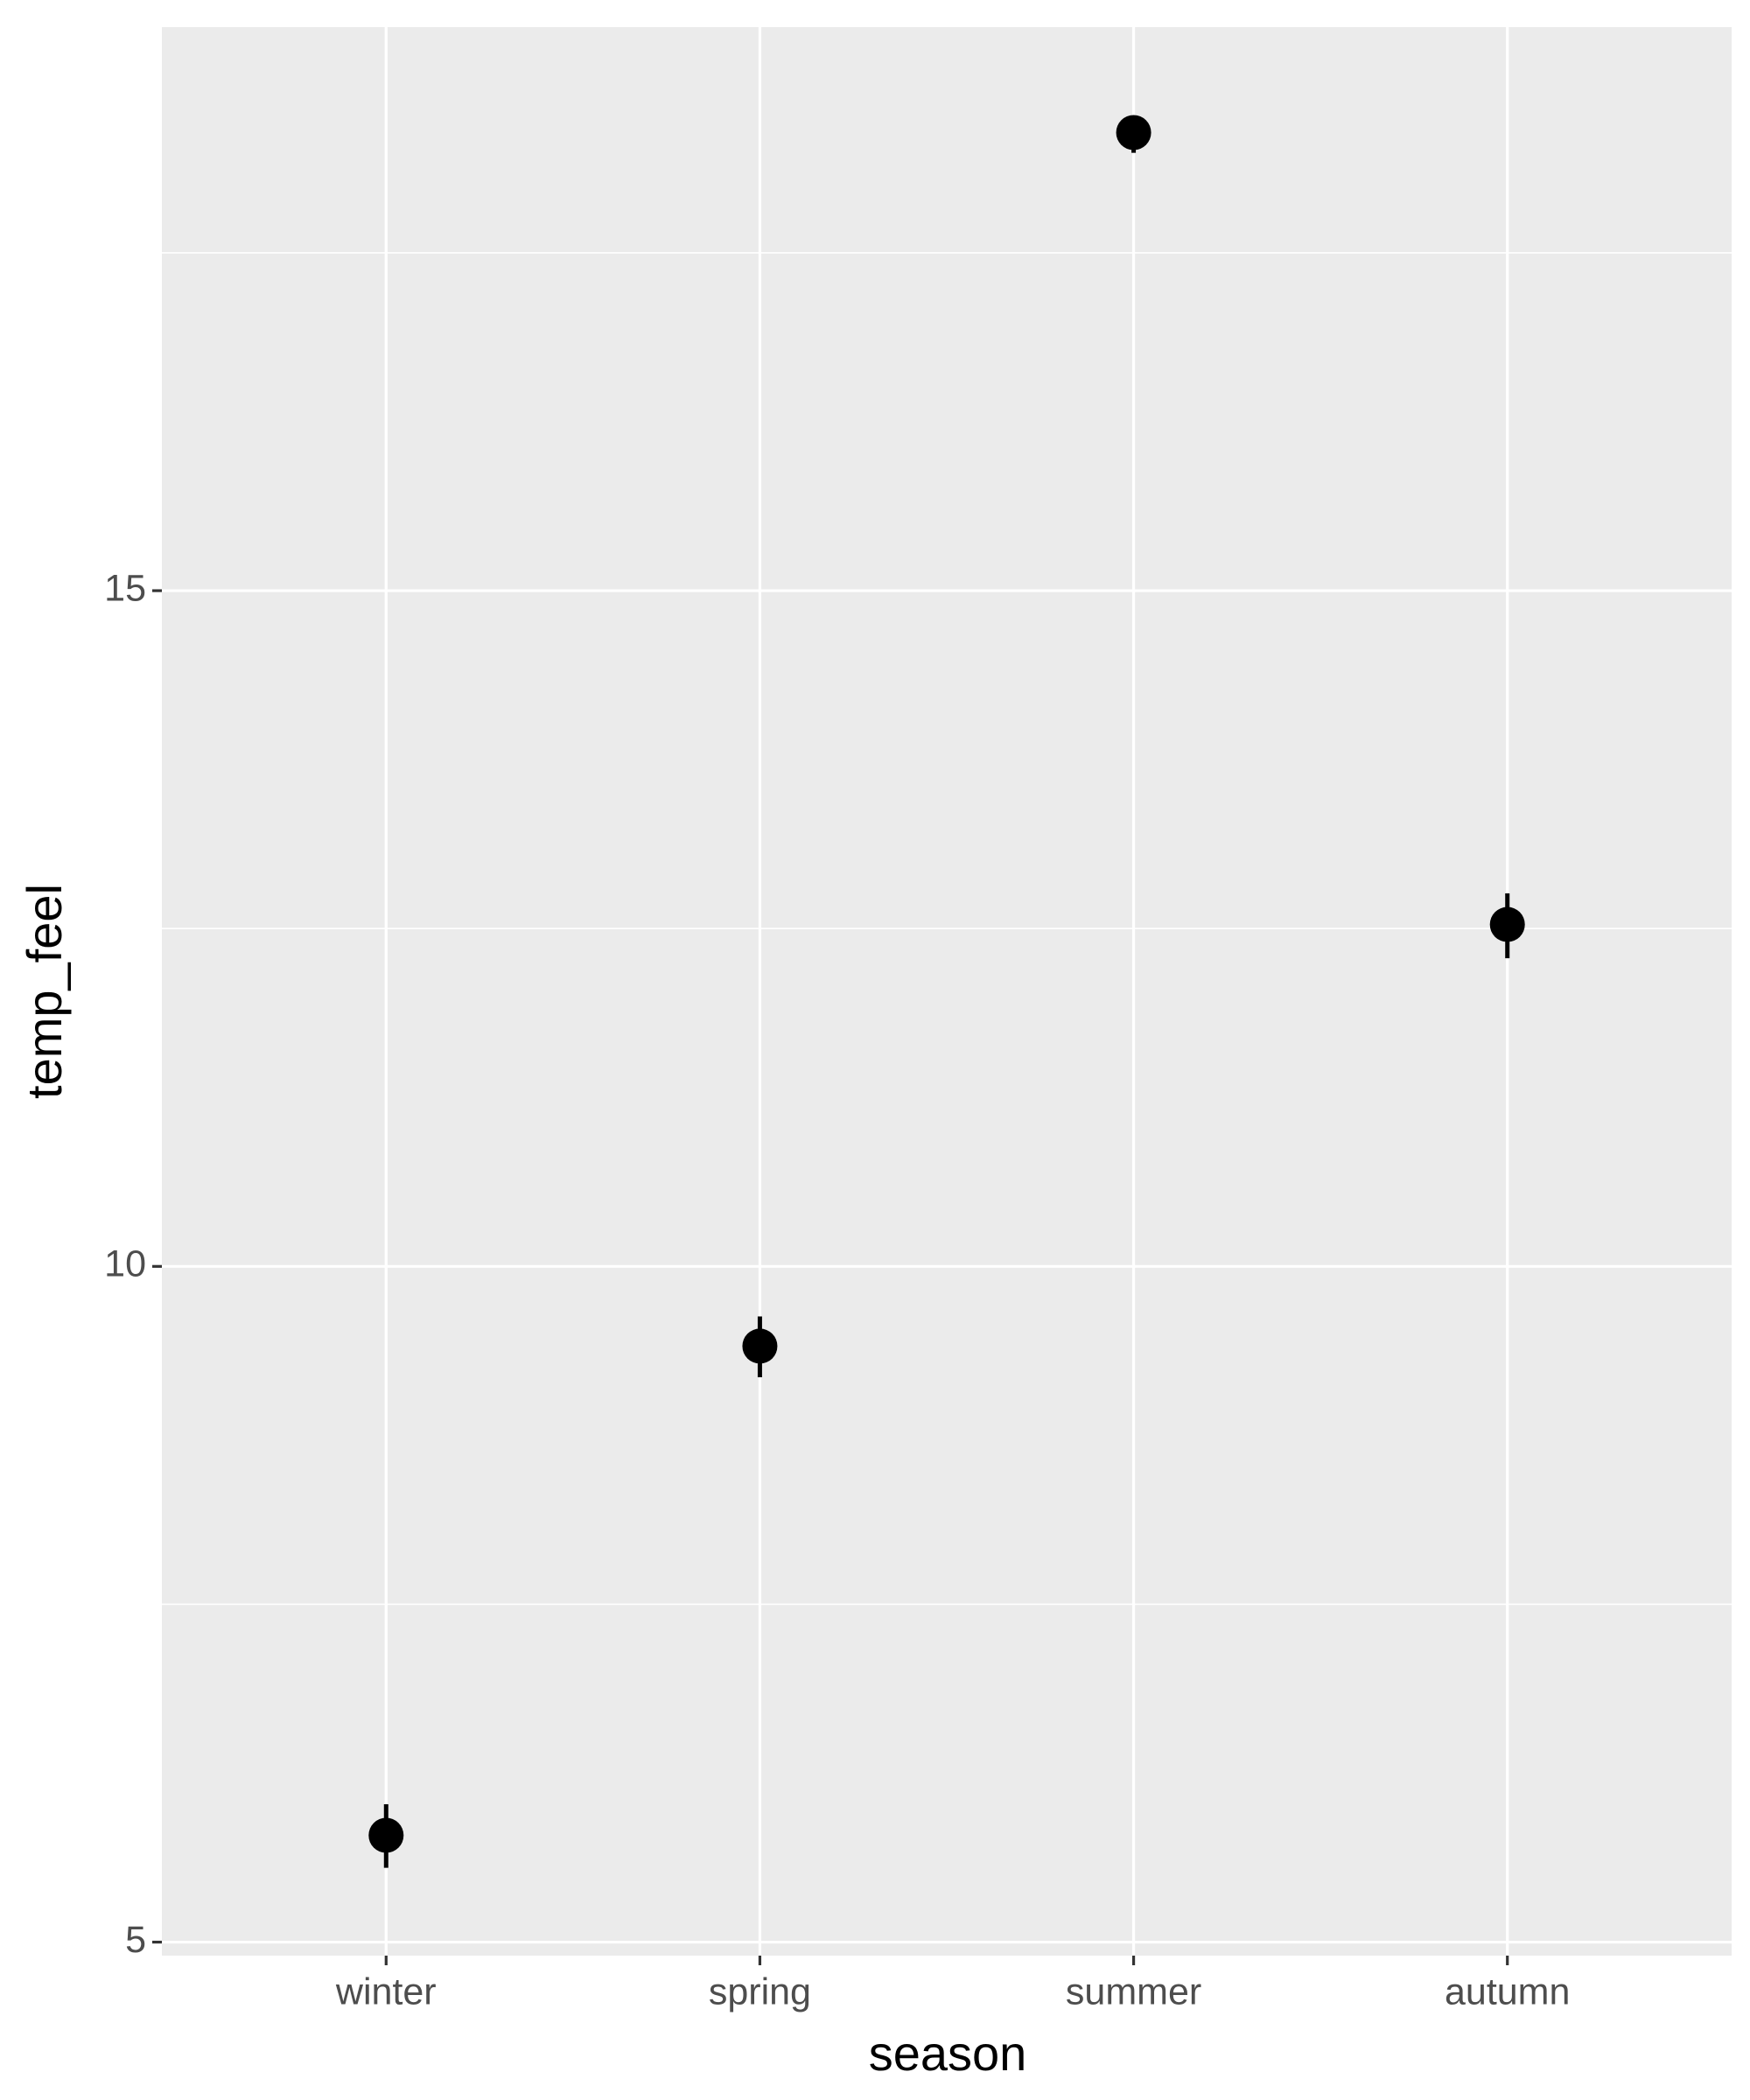  What do you see at coordinates (386, 1991) in the screenshot?
I see `x-tick-label: winter` at bounding box center [386, 1991].